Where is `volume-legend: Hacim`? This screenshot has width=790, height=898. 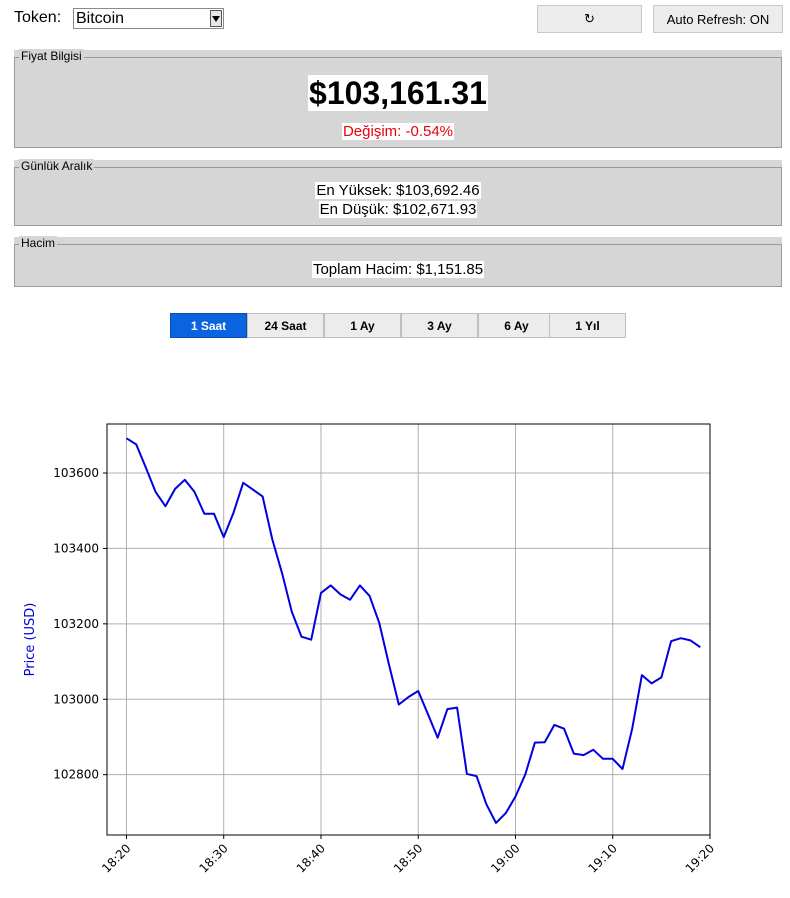
volume-legend: Hacim is located at coordinates (38, 243).